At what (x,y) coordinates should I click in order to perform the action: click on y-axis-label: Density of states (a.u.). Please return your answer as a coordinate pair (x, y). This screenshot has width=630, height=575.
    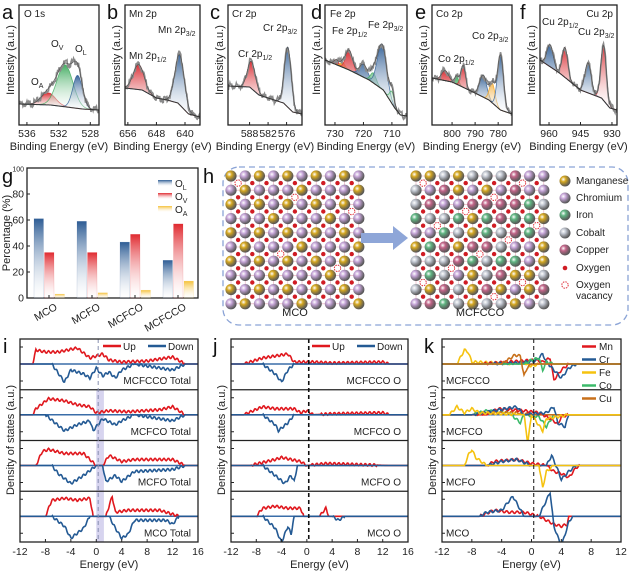
    Looking at the image, I should click on (11, 440).